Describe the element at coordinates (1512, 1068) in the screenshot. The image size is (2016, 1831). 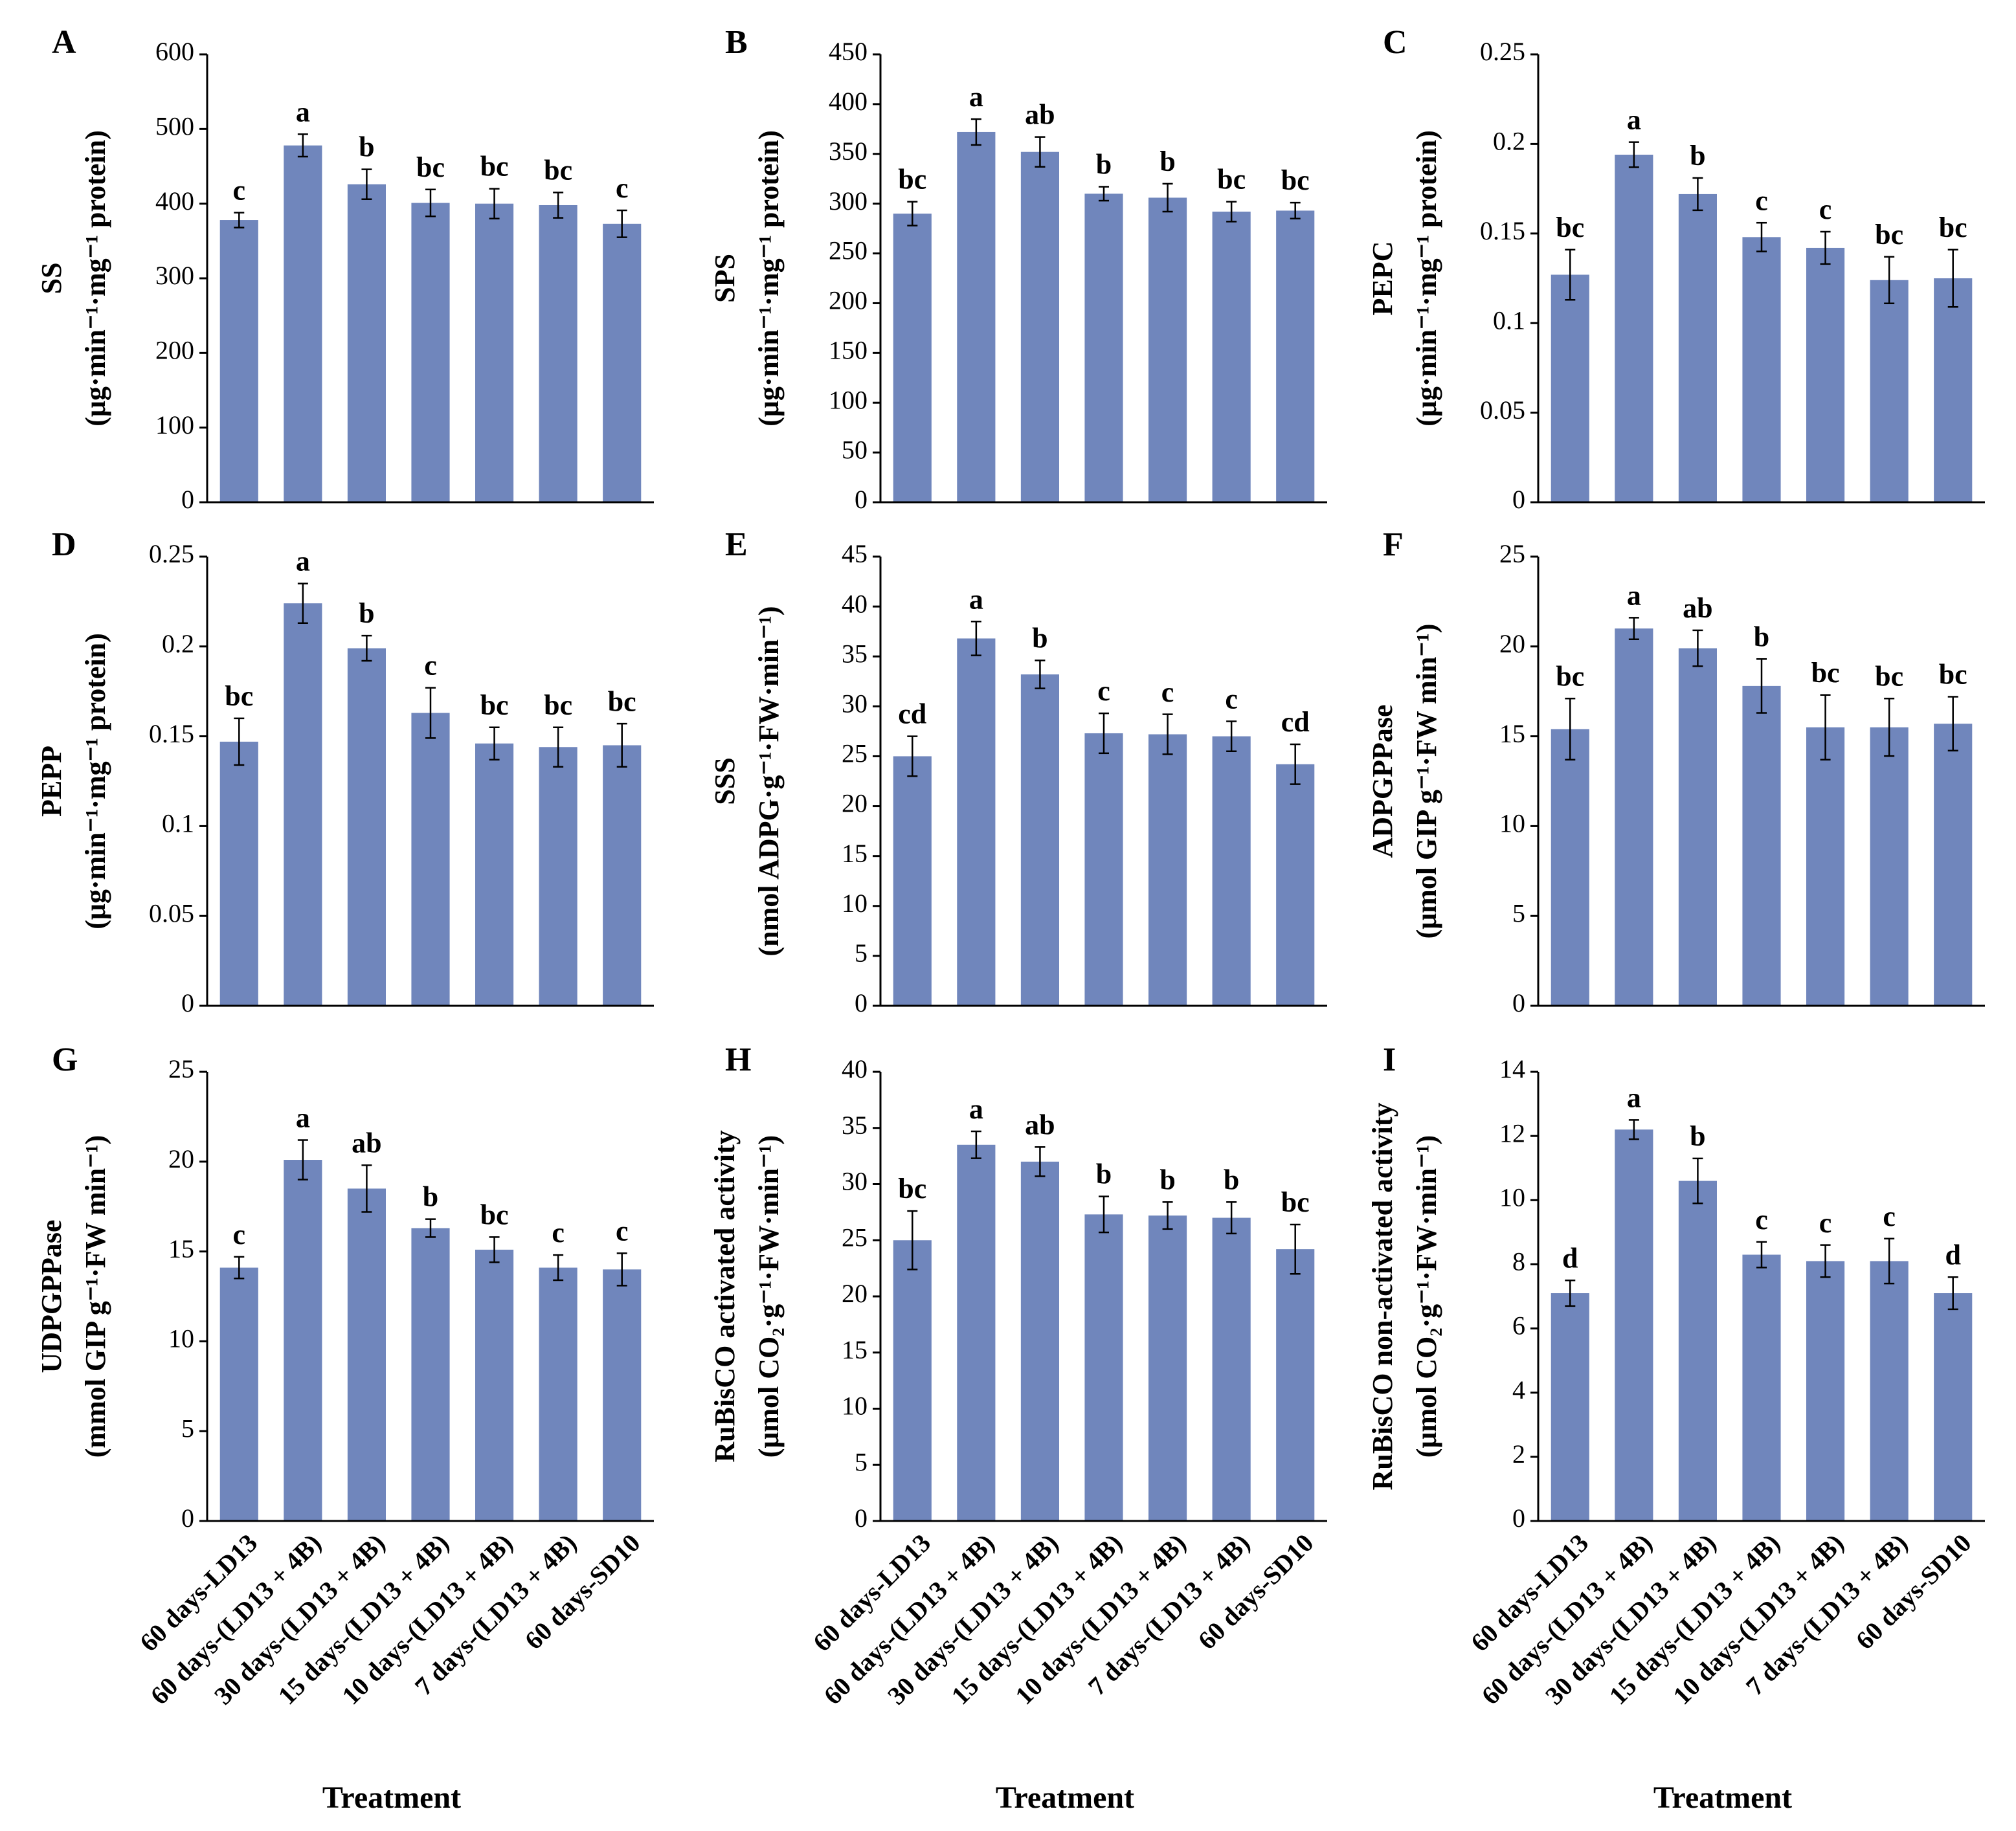
I see `y-tick-label: 14` at that location.